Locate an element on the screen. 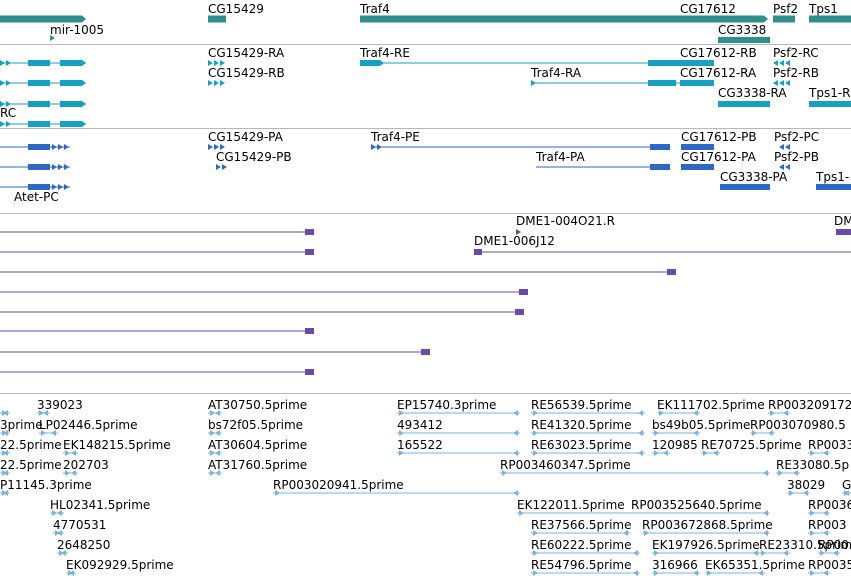 This screenshot has height=581, width=851. est-label: 4770531 is located at coordinates (80, 525).